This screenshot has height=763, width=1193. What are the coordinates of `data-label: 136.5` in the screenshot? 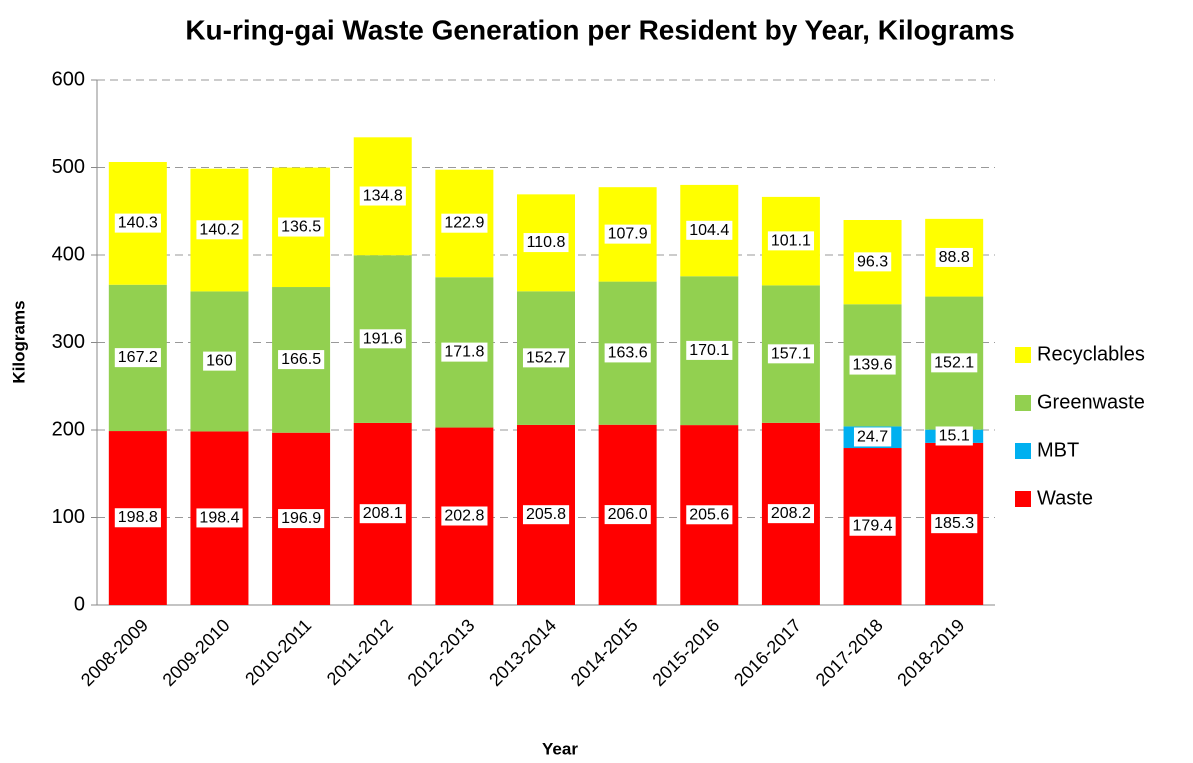 It's located at (301, 227).